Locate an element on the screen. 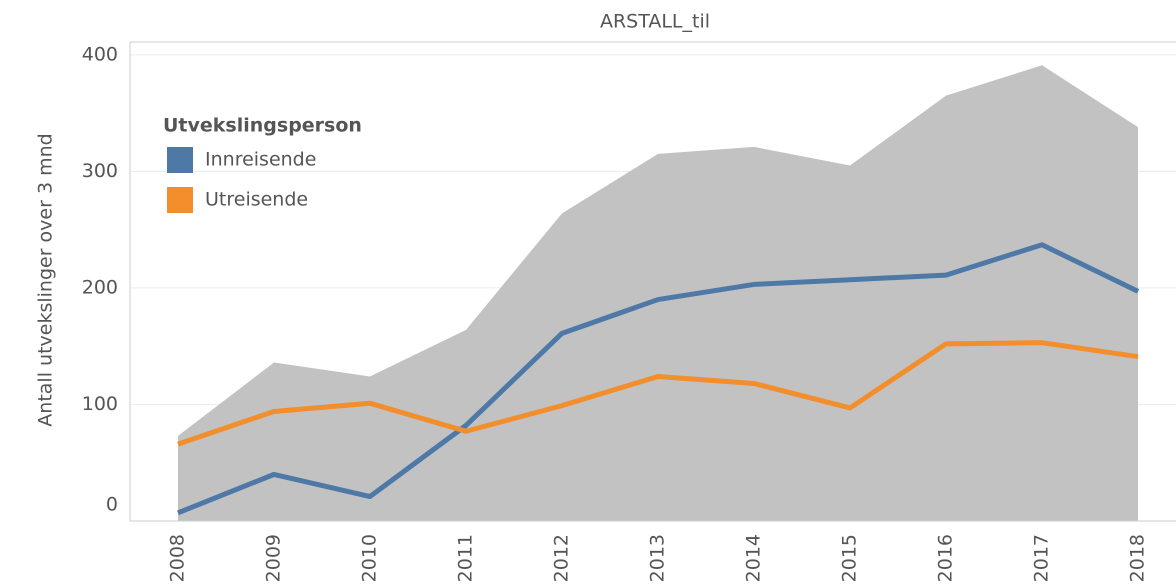 The width and height of the screenshot is (1176, 588). legend-label: Innreisende is located at coordinates (260, 160).